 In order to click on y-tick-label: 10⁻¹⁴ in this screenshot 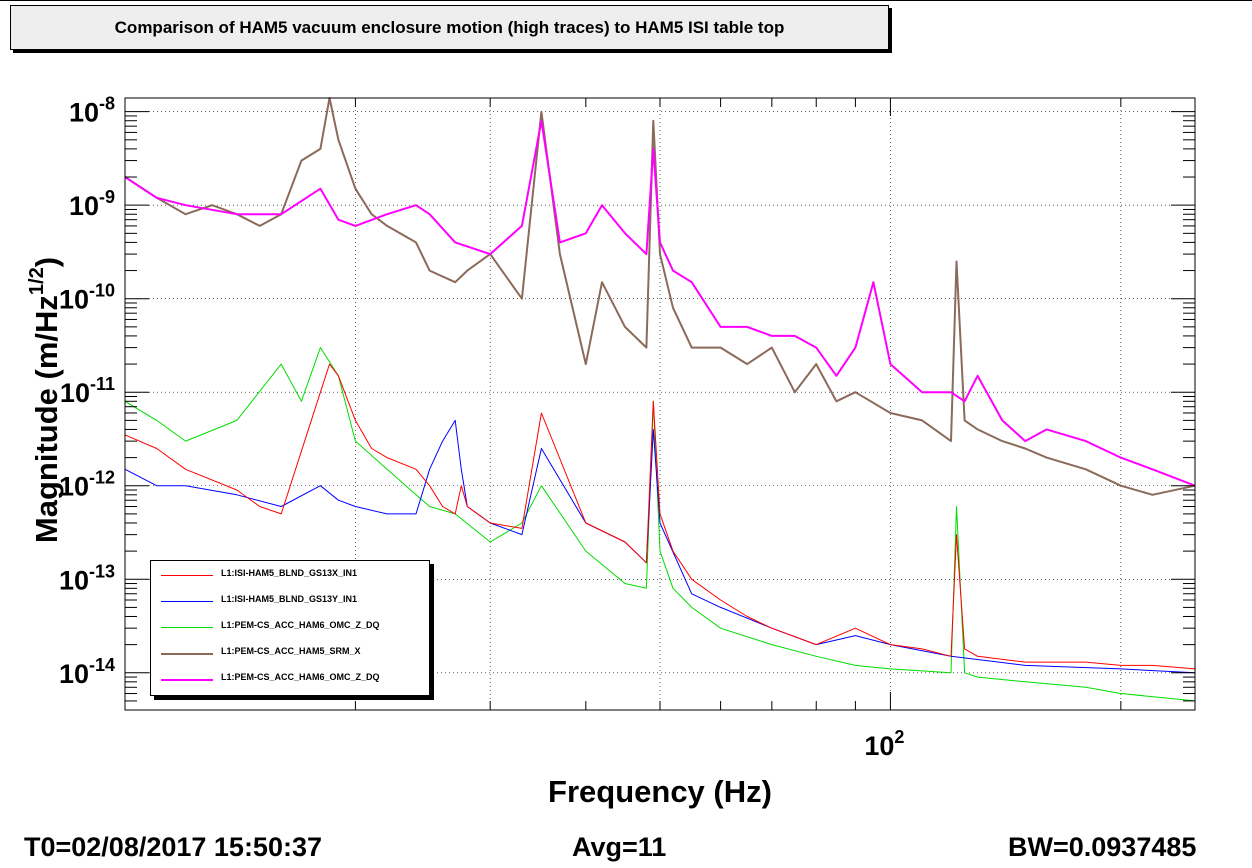, I will do `click(87, 672)`.